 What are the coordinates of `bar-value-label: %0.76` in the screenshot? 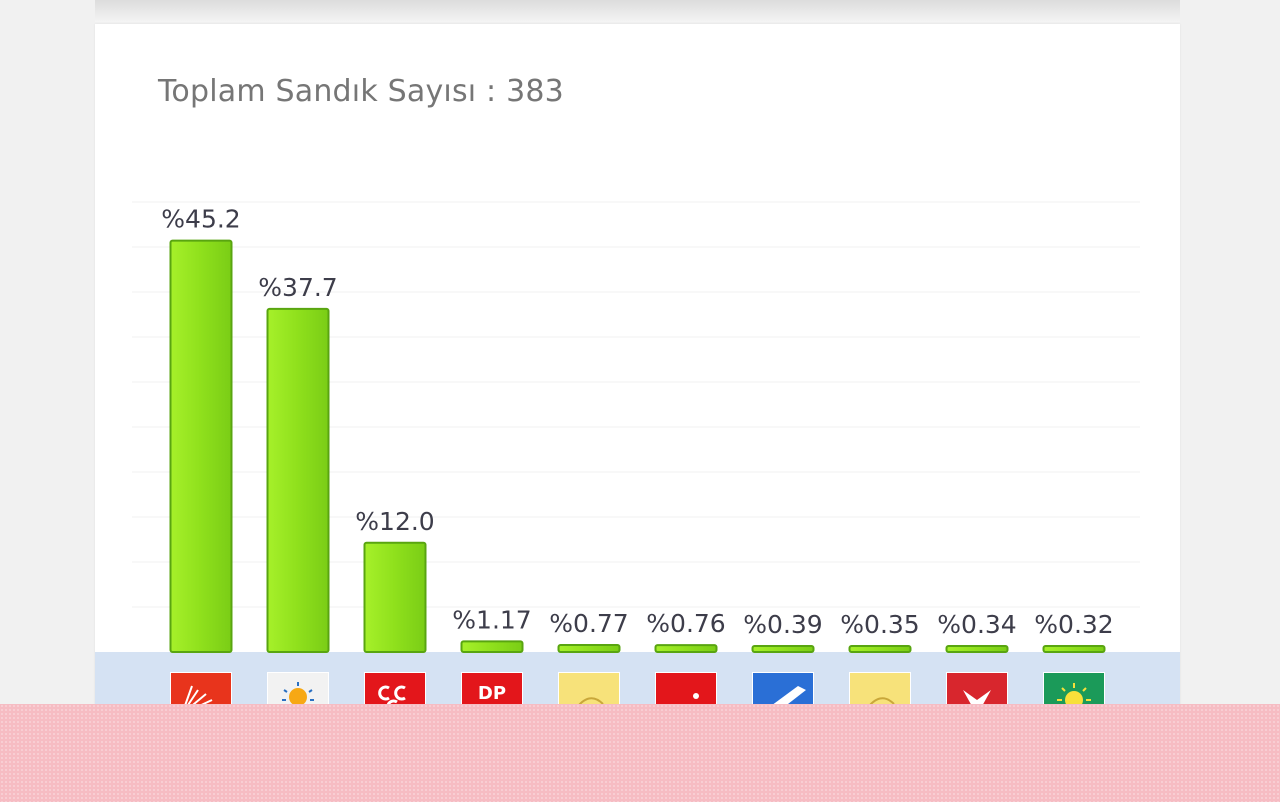 It's located at (685, 623).